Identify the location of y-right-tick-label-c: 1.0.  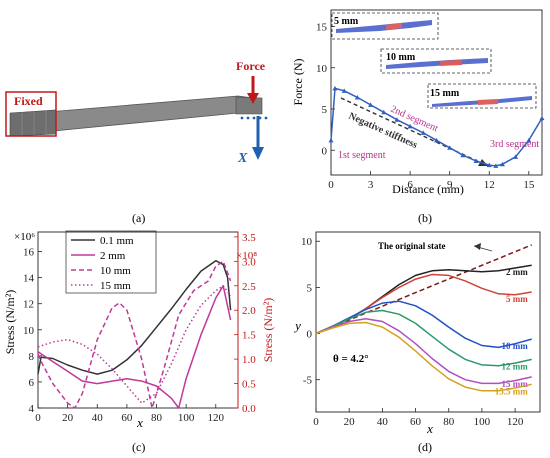
(249, 360).